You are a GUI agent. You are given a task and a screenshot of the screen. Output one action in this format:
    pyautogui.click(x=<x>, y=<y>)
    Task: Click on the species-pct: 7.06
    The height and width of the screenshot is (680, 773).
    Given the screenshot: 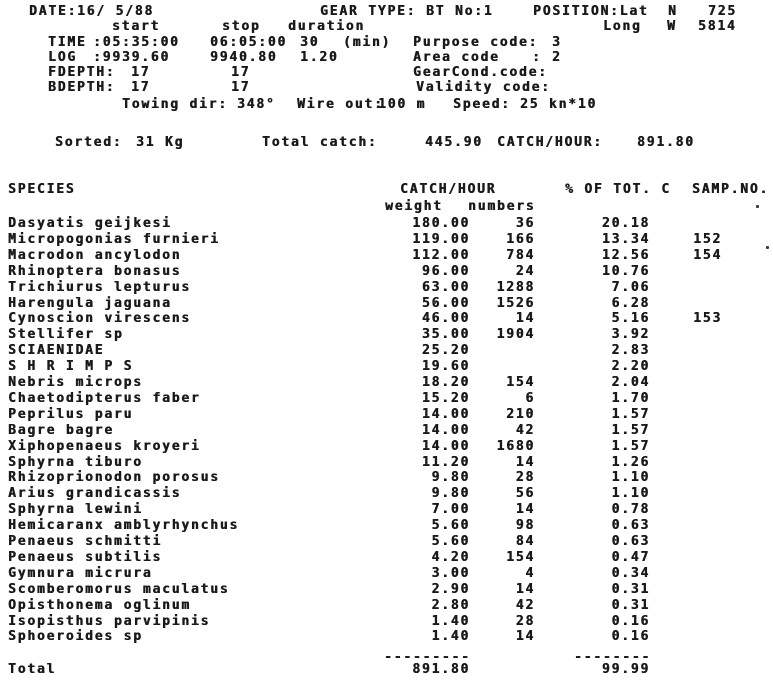 What is the action you would take?
    pyautogui.click(x=630, y=287)
    